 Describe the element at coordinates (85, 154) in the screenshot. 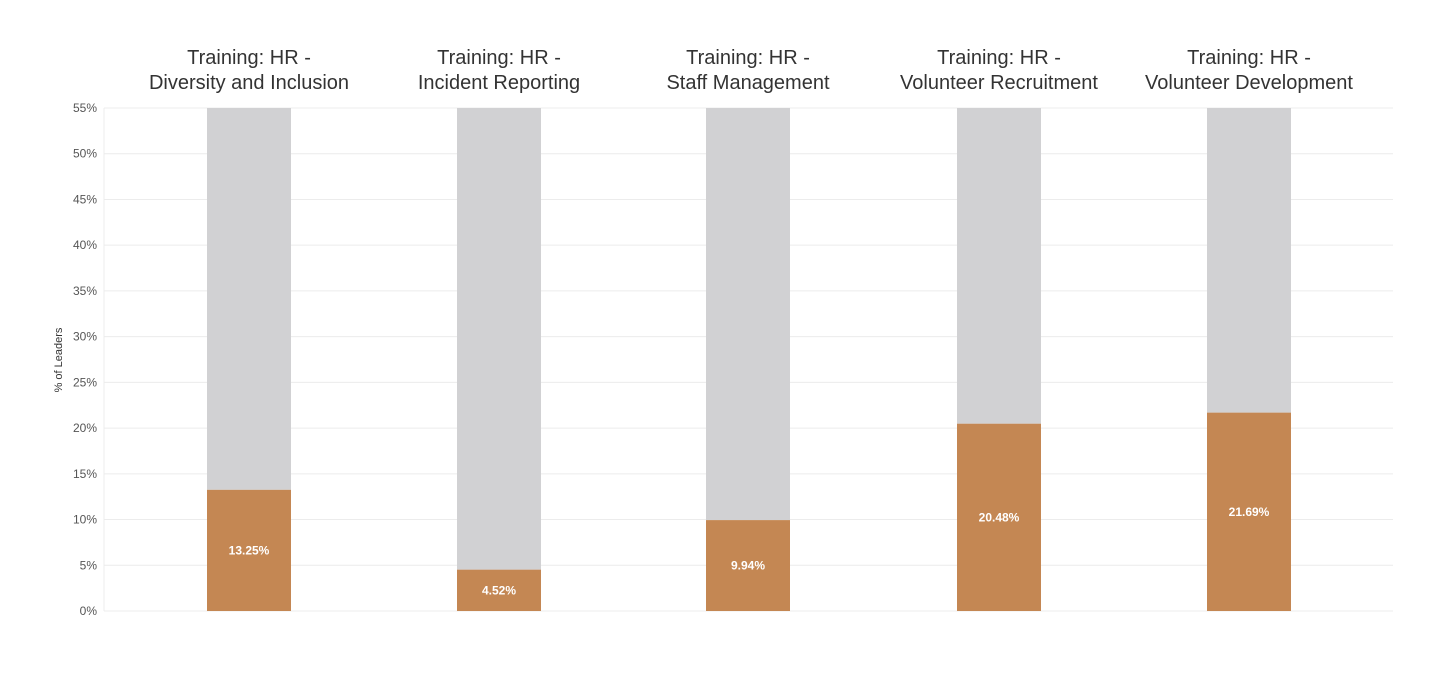

I see `y-tick-label: 50%` at that location.